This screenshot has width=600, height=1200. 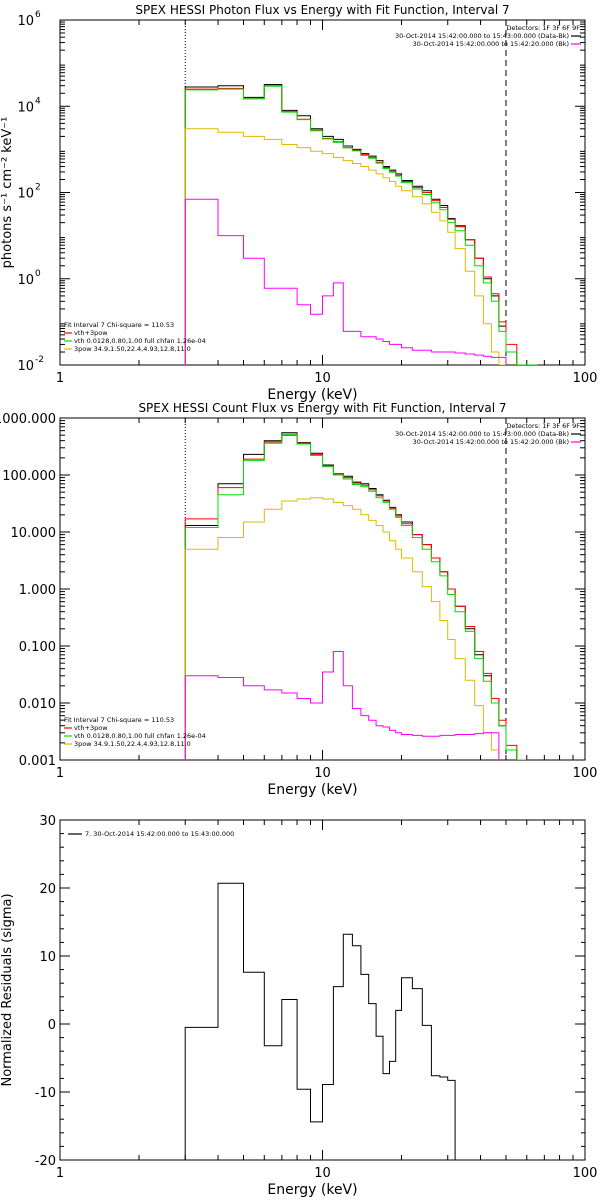 What do you see at coordinates (38, 274) in the screenshot?
I see `y-tick-exponent: 0` at bounding box center [38, 274].